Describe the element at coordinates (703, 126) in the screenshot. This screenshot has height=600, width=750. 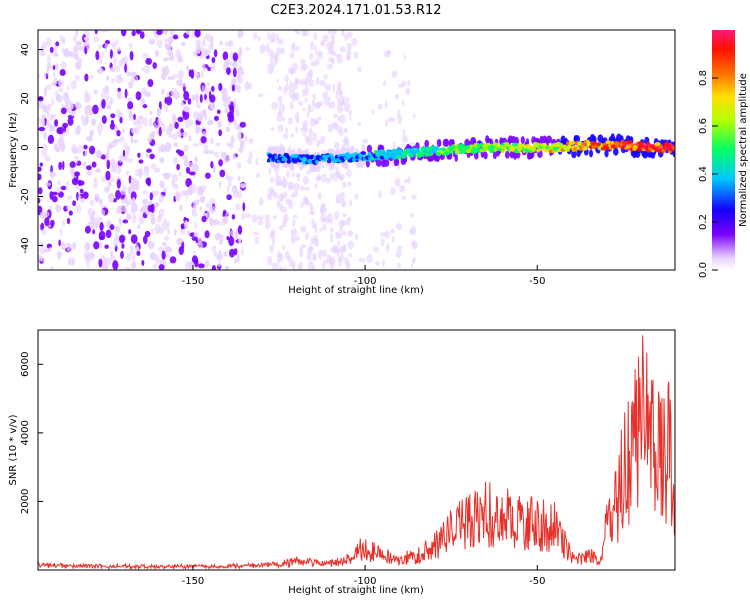
I see `colorbar-tick-label: 0.6` at that location.